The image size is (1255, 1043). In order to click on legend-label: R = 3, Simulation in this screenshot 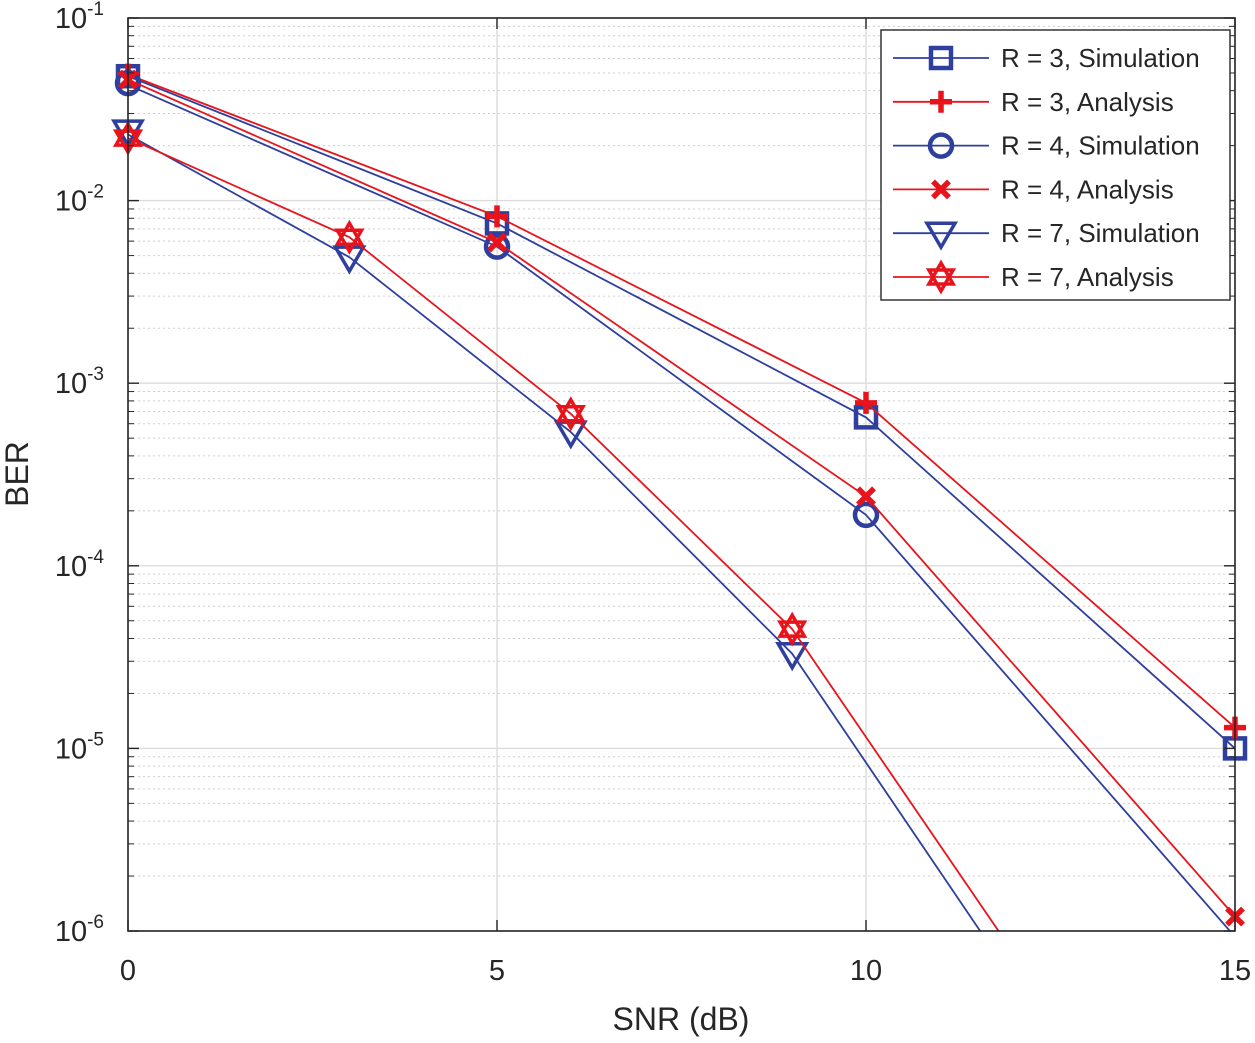, I will do `click(1100, 58)`.